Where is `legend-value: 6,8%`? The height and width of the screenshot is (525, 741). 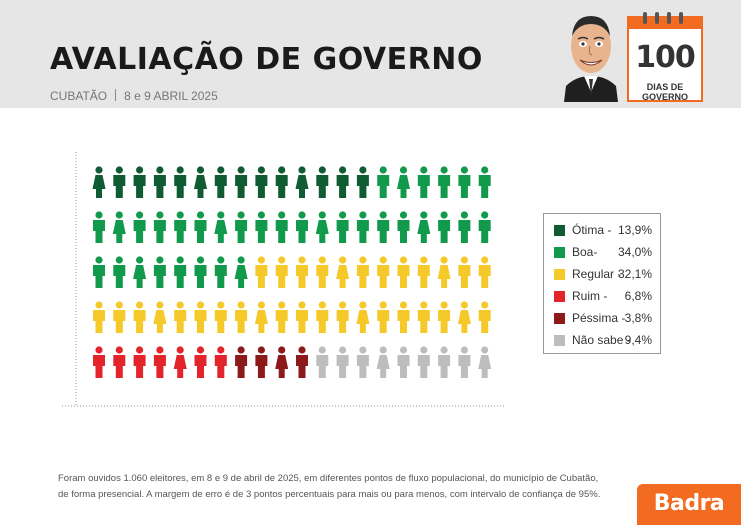
legend-value: 6,8% is located at coordinates (638, 296).